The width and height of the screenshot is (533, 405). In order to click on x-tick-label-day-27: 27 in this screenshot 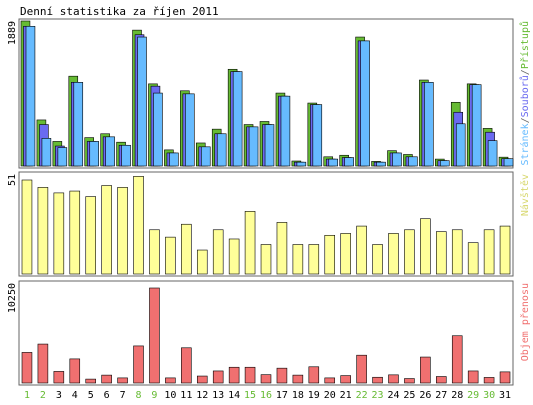, I will do `click(441, 395)`.